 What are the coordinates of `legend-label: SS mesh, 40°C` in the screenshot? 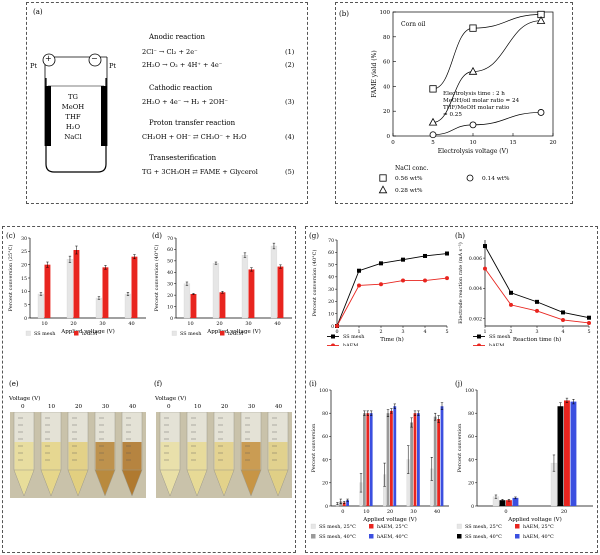 It's located at (337, 537).